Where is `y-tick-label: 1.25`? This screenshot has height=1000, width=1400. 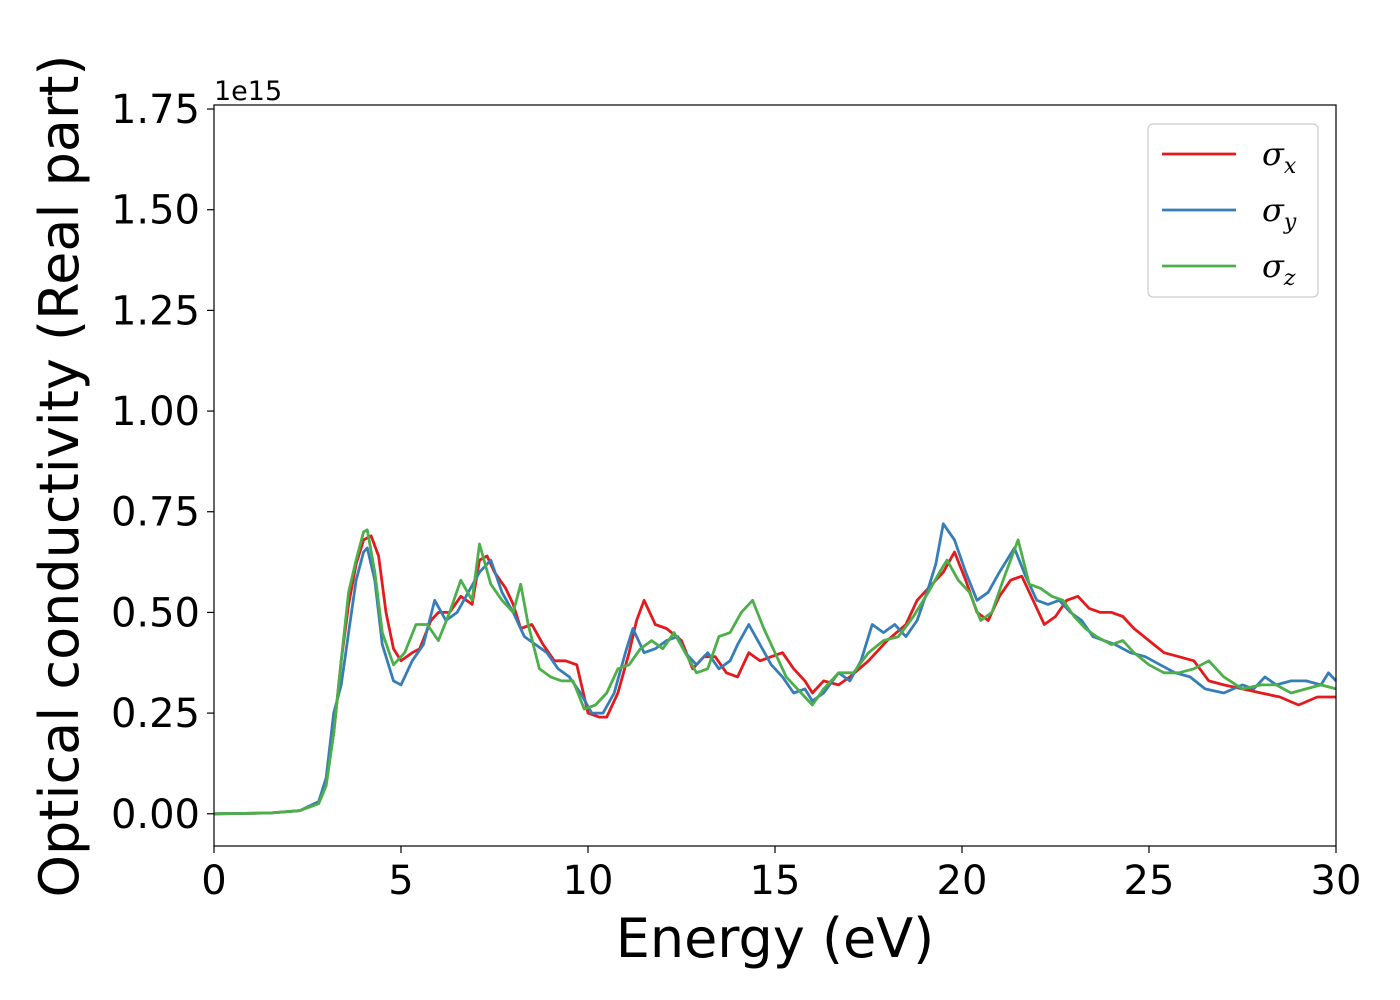
y-tick-label: 1.25 is located at coordinates (155, 311).